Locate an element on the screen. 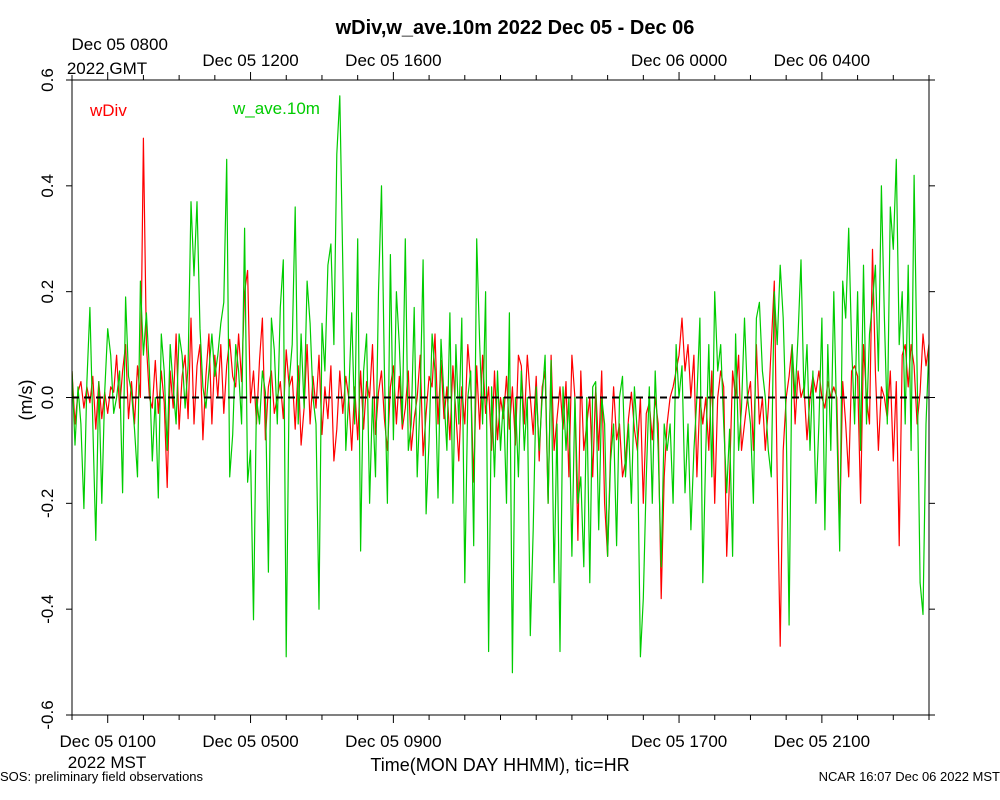 This screenshot has width=1000, height=800. top-axis-zone-label: 2022 GMT is located at coordinates (107, 68).